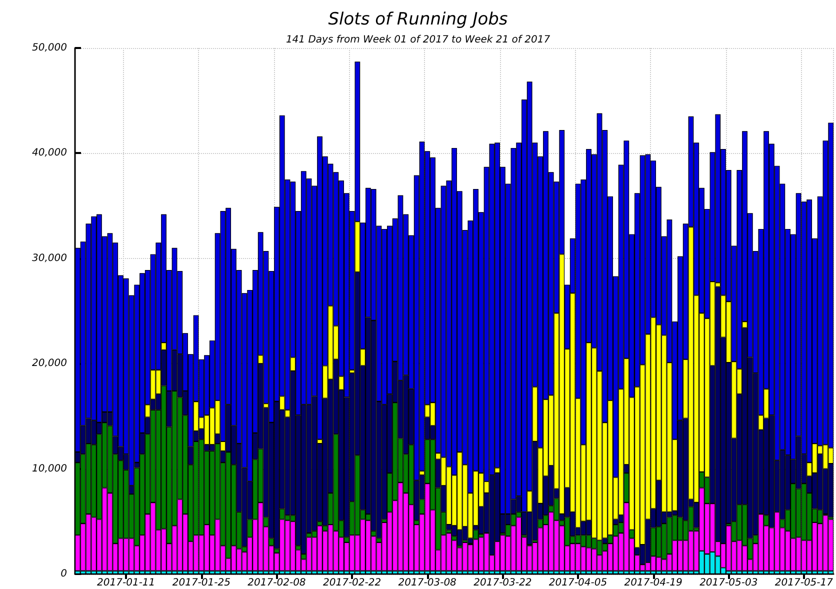 The height and width of the screenshot is (589, 836). I want to click on y-tick-label: 40,000, so click(49, 153).